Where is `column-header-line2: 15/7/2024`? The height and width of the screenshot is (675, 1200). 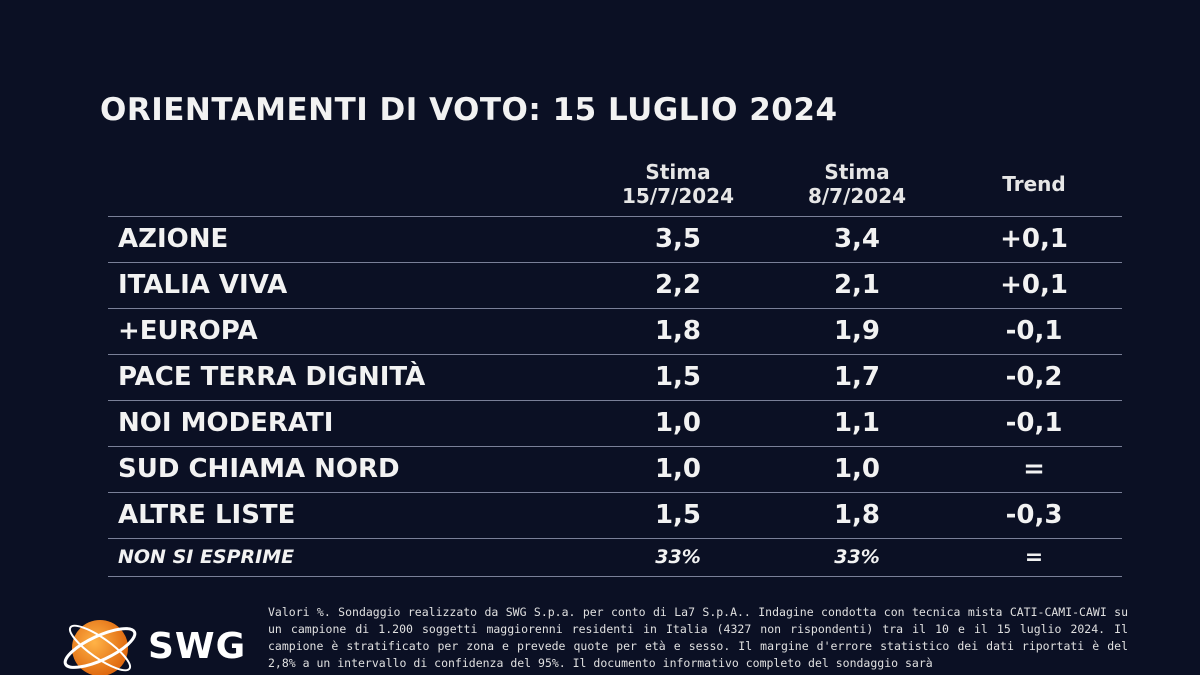
column-header-line2: 15/7/2024 is located at coordinates (678, 196).